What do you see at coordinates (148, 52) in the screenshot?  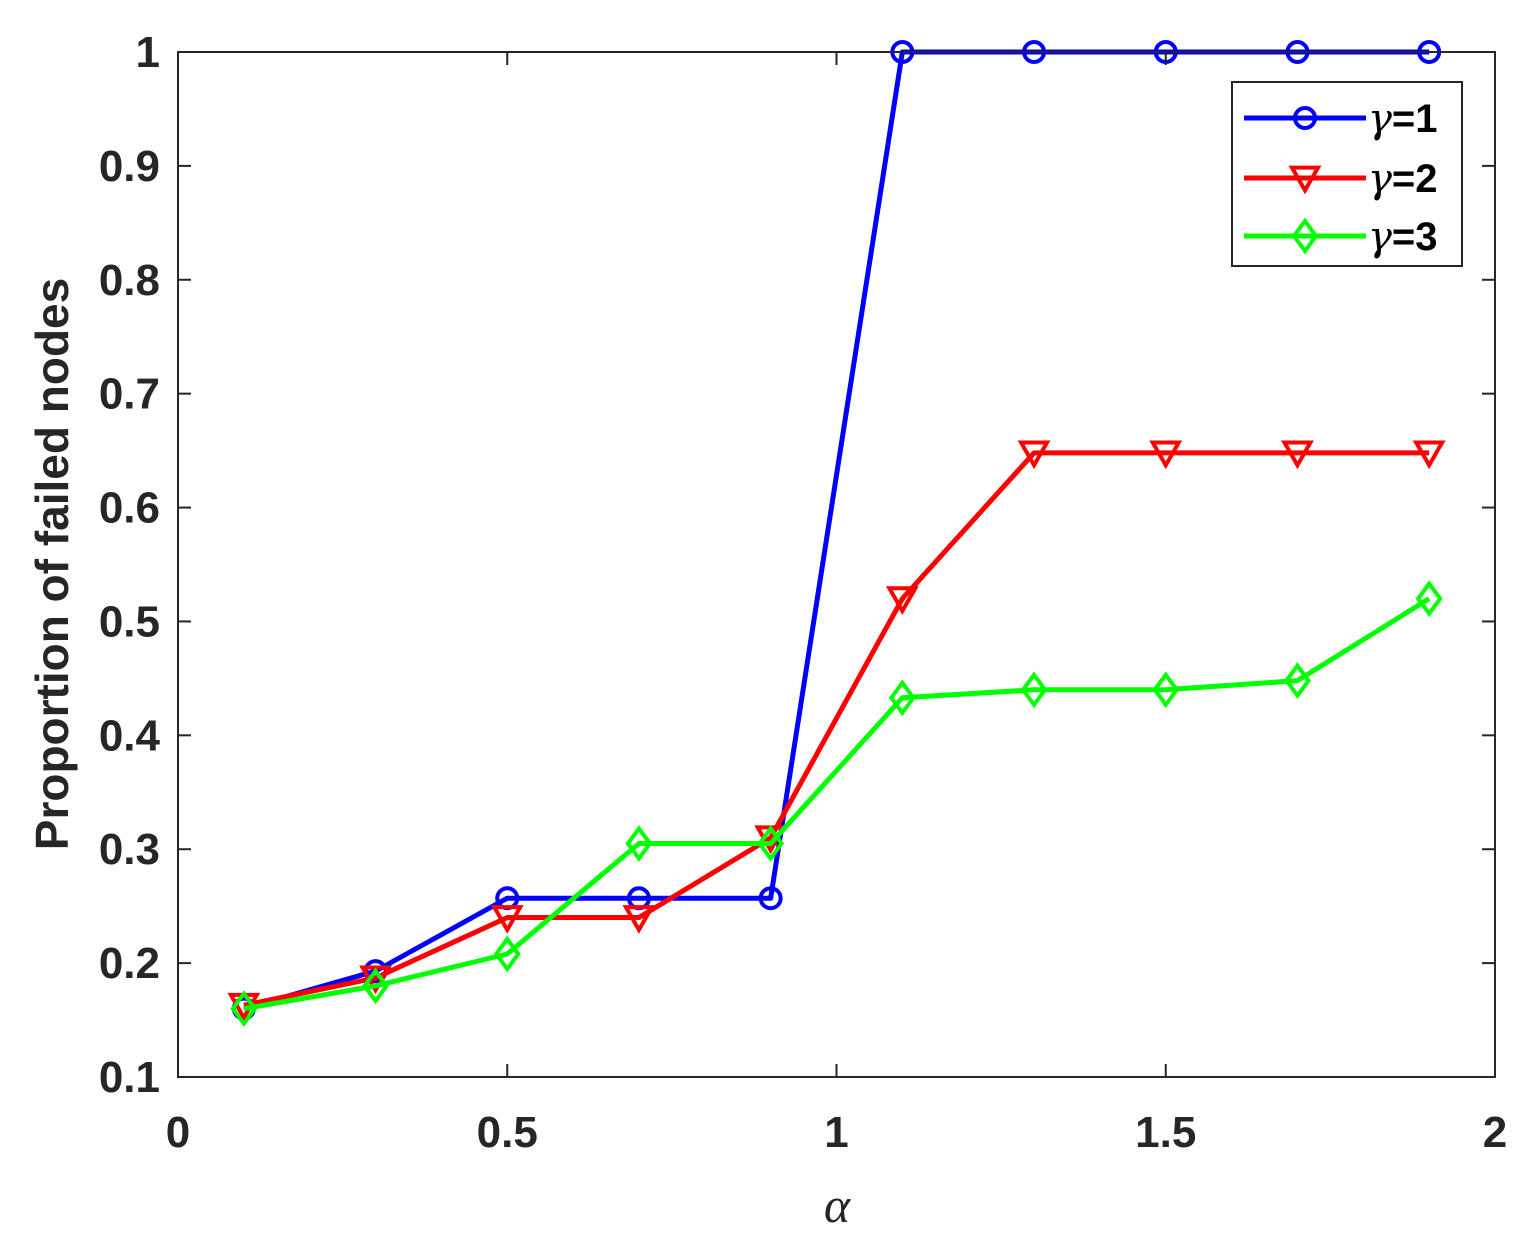 I see `y-tick-label: 1` at bounding box center [148, 52].